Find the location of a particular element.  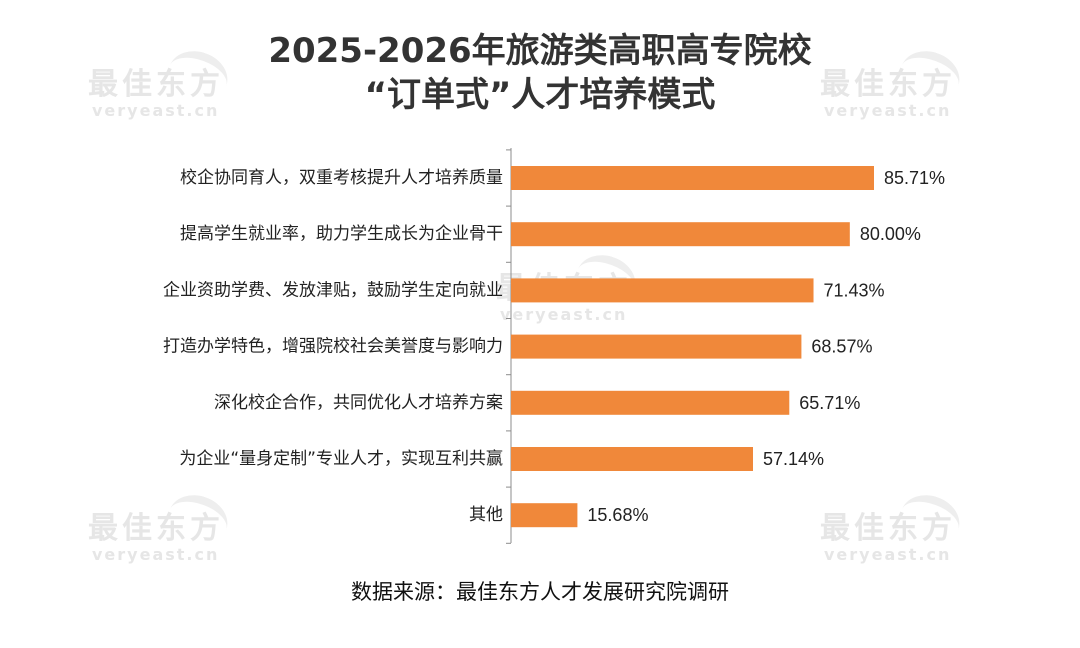

chart-title-line2: “订单式”人才培养模式 is located at coordinates (540, 95).